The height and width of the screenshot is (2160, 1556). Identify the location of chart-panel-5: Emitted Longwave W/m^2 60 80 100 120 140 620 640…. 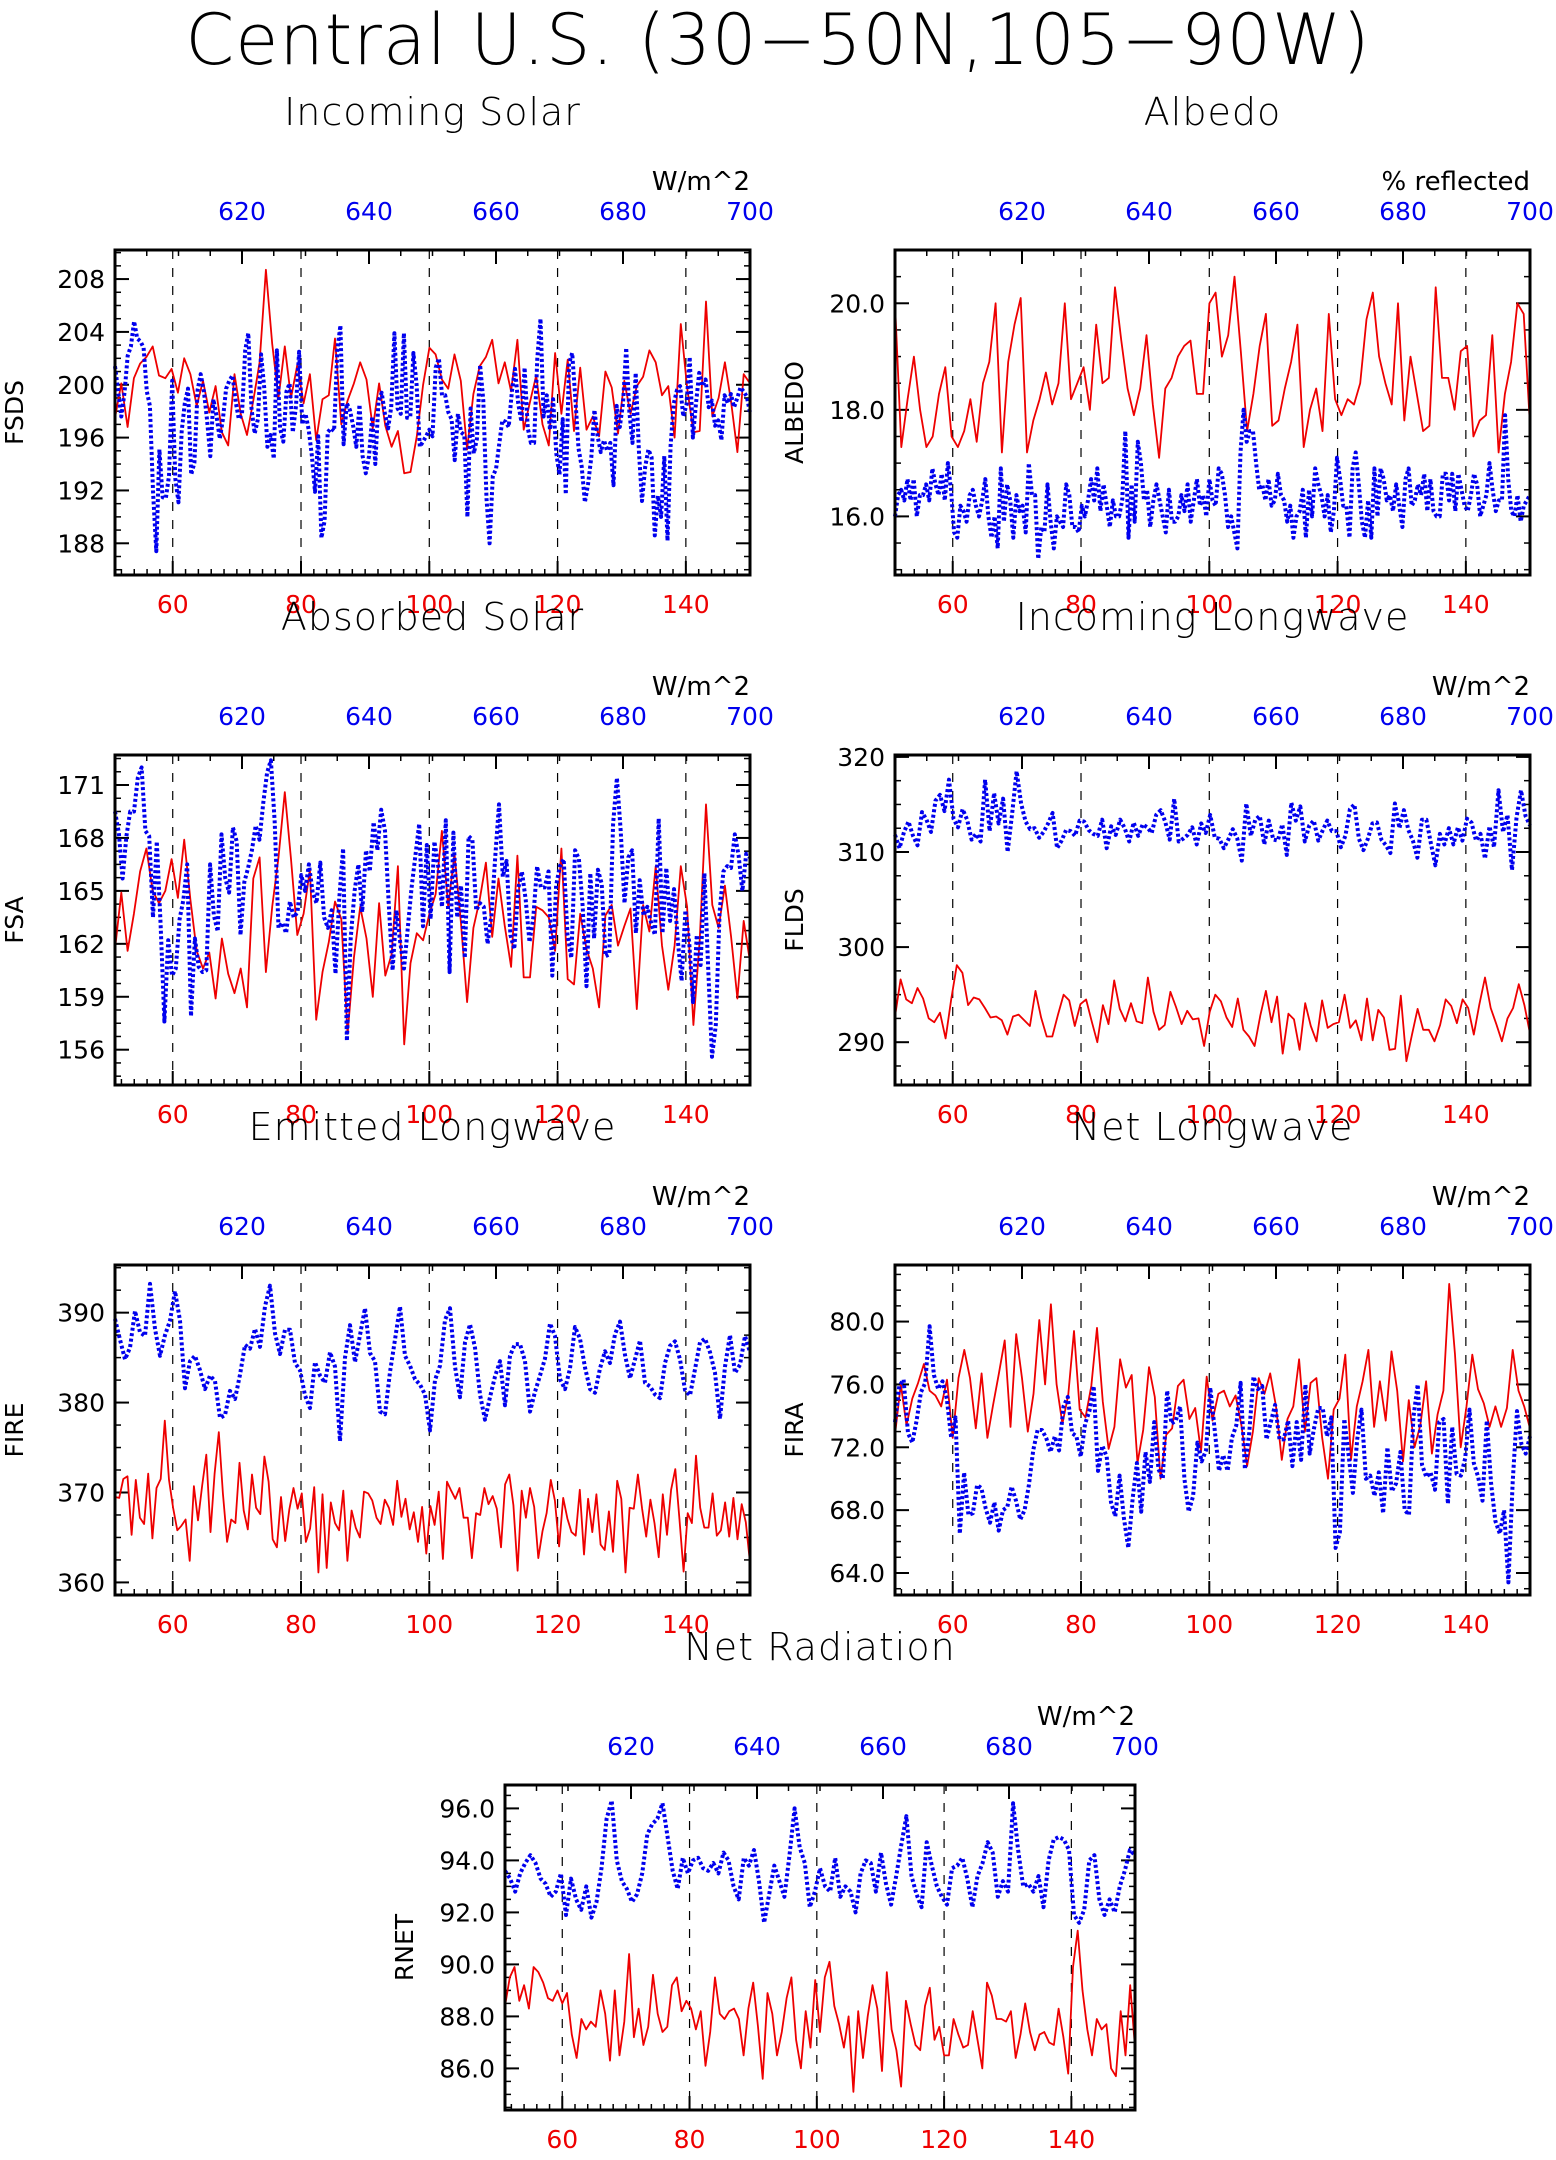
(387, 1372).